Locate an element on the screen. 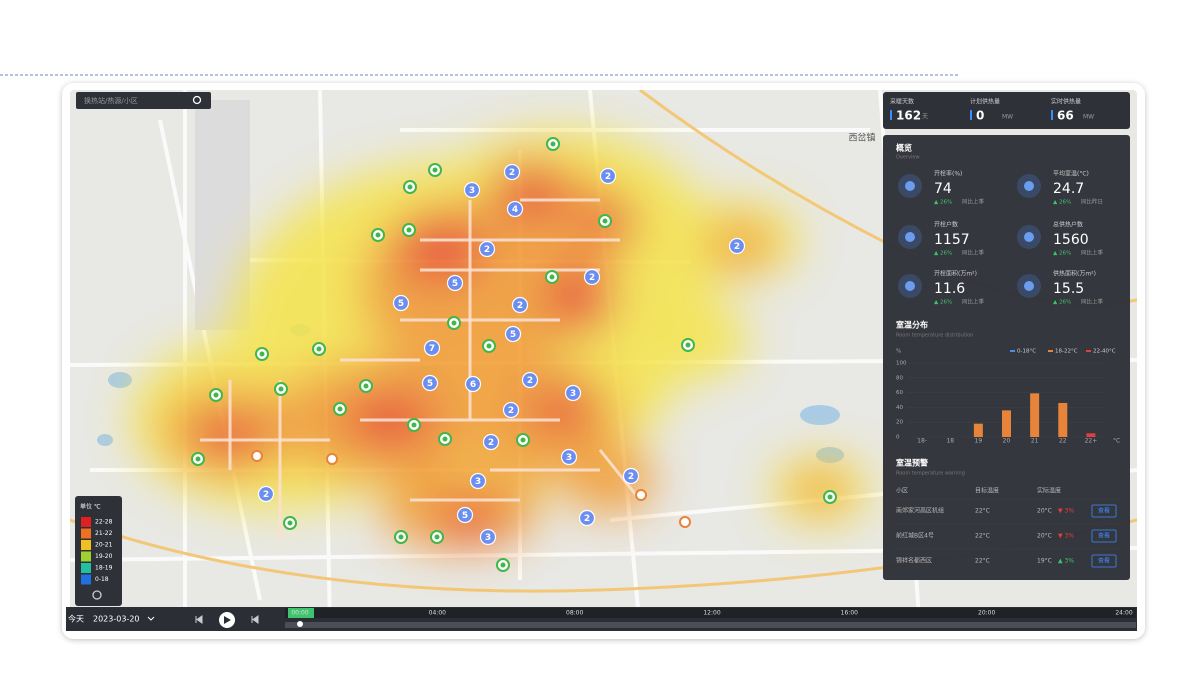 The width and height of the screenshot is (1202, 673). y-tick-label: 40 is located at coordinates (899, 408).